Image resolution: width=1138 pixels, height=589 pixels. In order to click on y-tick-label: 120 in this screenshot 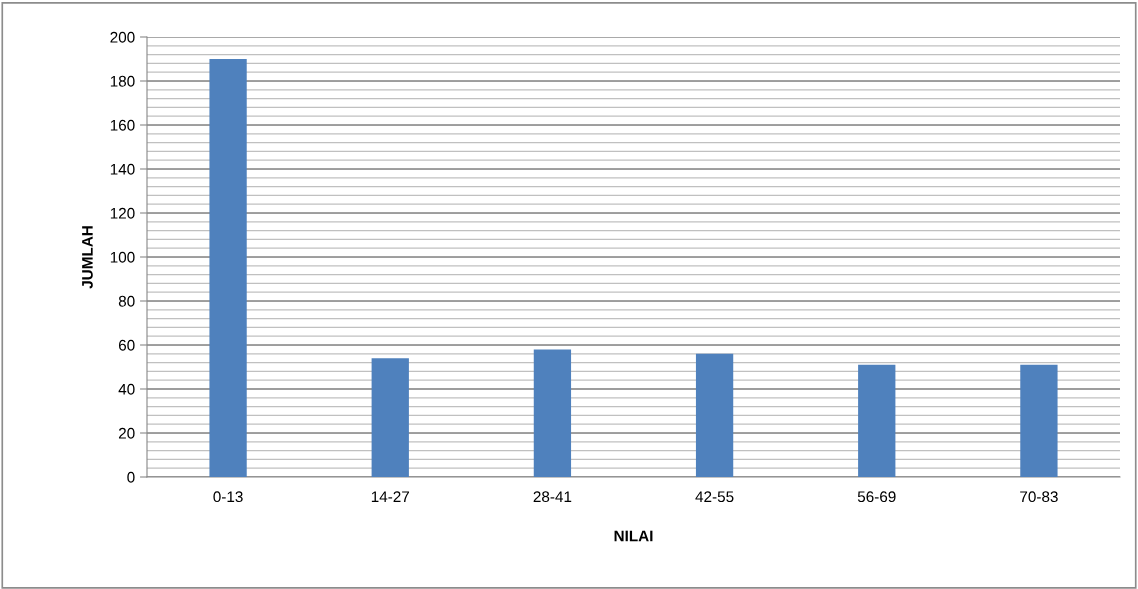, I will do `click(122, 213)`.